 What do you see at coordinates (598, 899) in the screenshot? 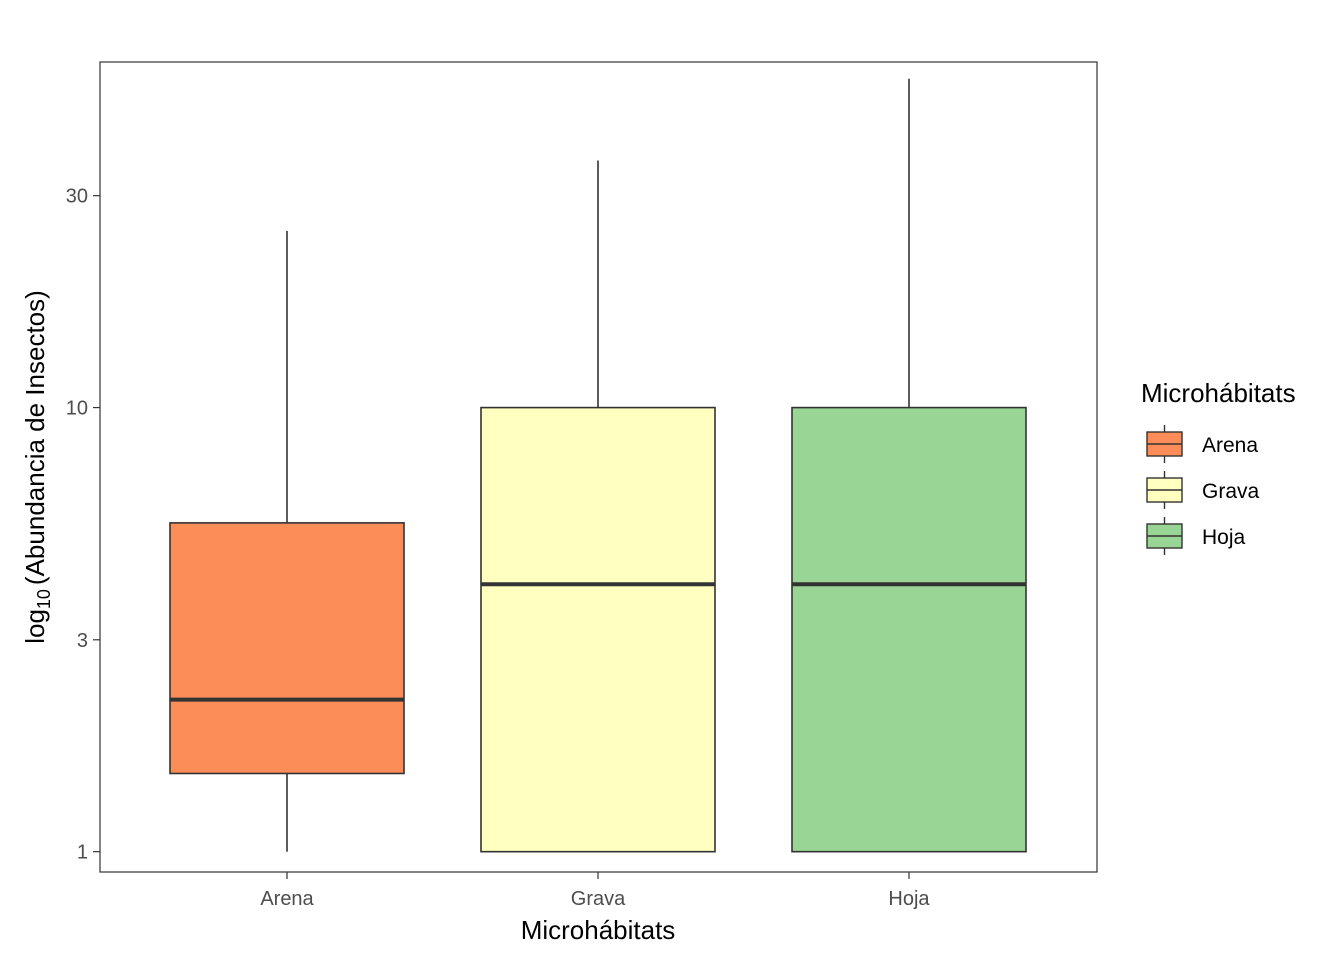
I see `x-tick-label: Grava` at bounding box center [598, 899].